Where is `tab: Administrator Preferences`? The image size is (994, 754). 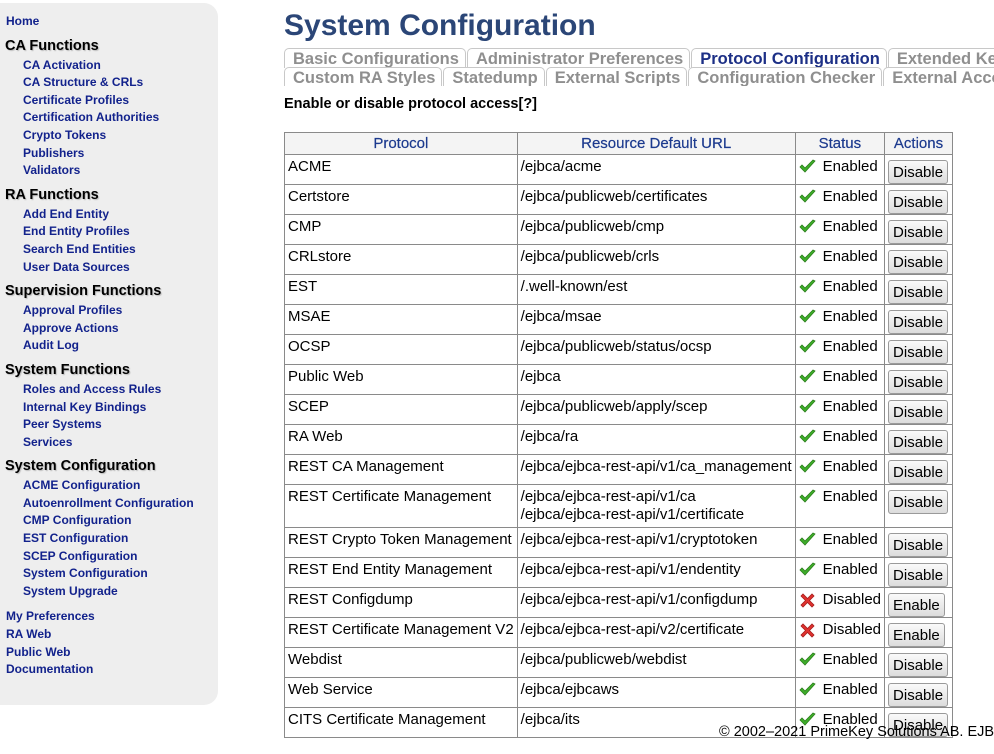
tab: Administrator Preferences is located at coordinates (578, 58).